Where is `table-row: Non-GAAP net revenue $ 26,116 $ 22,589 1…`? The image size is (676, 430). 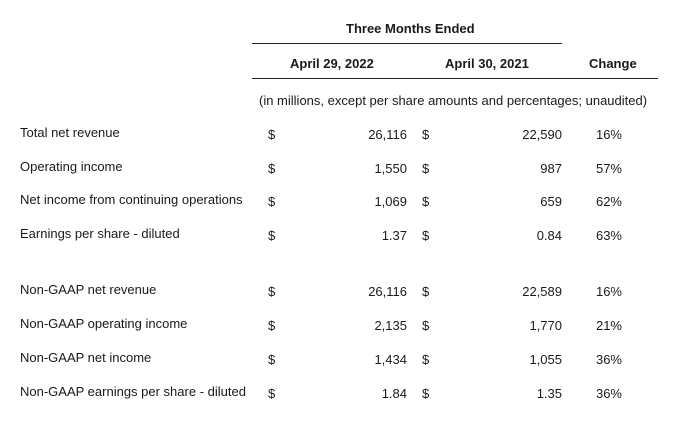 table-row: Non-GAAP net revenue $ 26,116 $ 22,589 1… is located at coordinates (338, 292).